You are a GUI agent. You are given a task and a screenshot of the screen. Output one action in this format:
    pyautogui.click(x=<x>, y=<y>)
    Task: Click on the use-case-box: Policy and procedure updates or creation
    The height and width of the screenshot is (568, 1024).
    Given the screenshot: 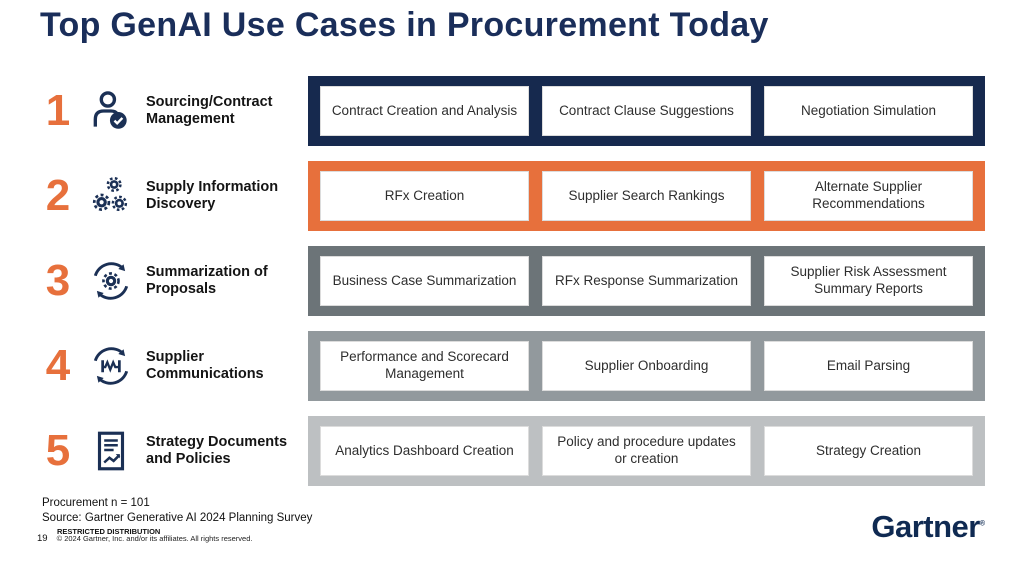 What is the action you would take?
    pyautogui.click(x=646, y=451)
    